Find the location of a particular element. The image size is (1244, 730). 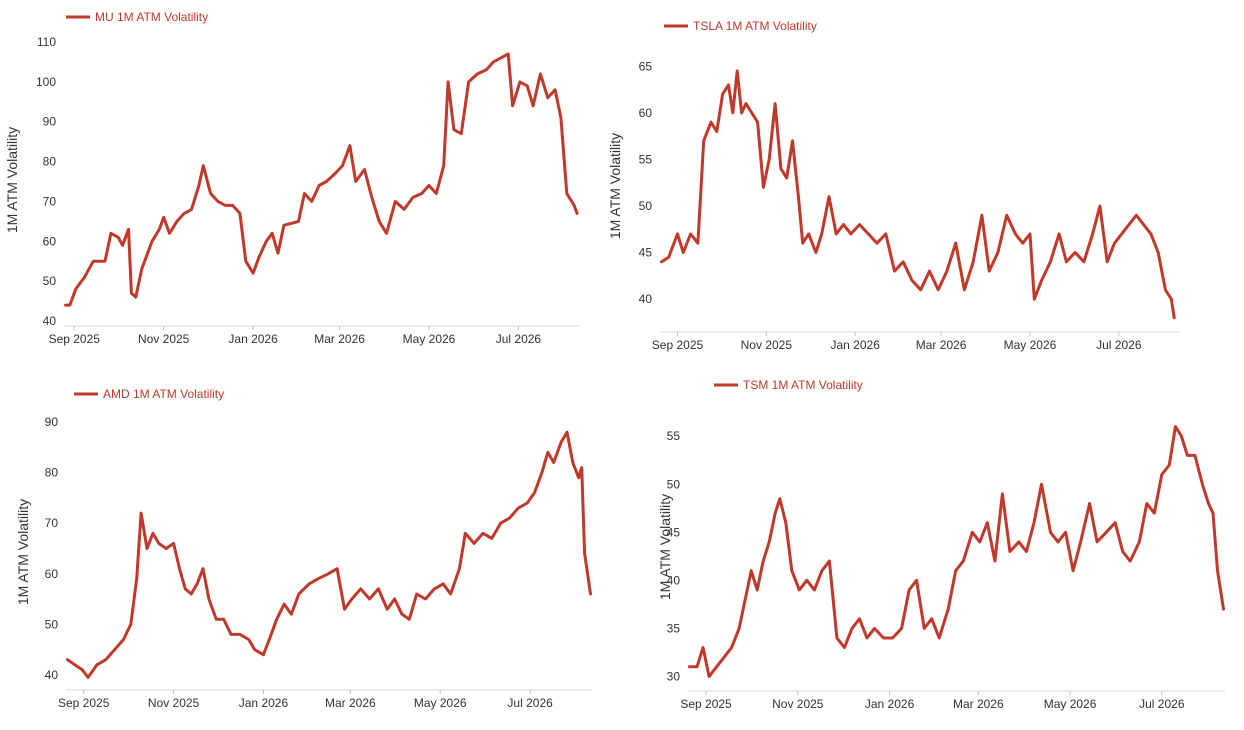

y-tick-label: 35 is located at coordinates (674, 628).